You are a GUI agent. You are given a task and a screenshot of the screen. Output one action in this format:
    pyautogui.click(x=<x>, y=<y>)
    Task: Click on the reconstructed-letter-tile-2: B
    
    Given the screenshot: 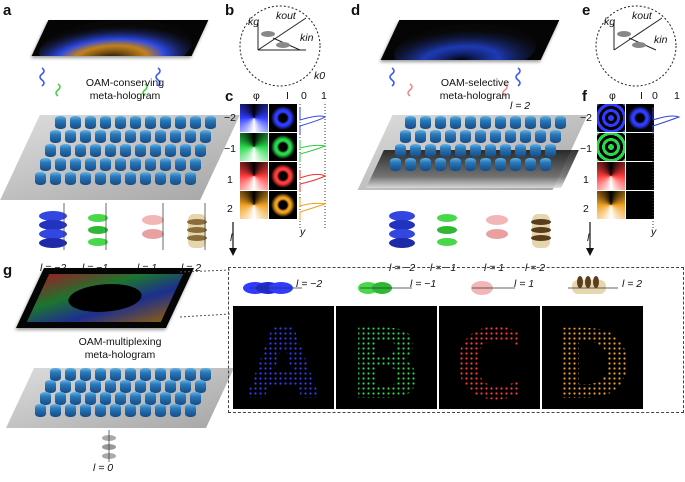 What is the action you would take?
    pyautogui.click(x=386, y=357)
    